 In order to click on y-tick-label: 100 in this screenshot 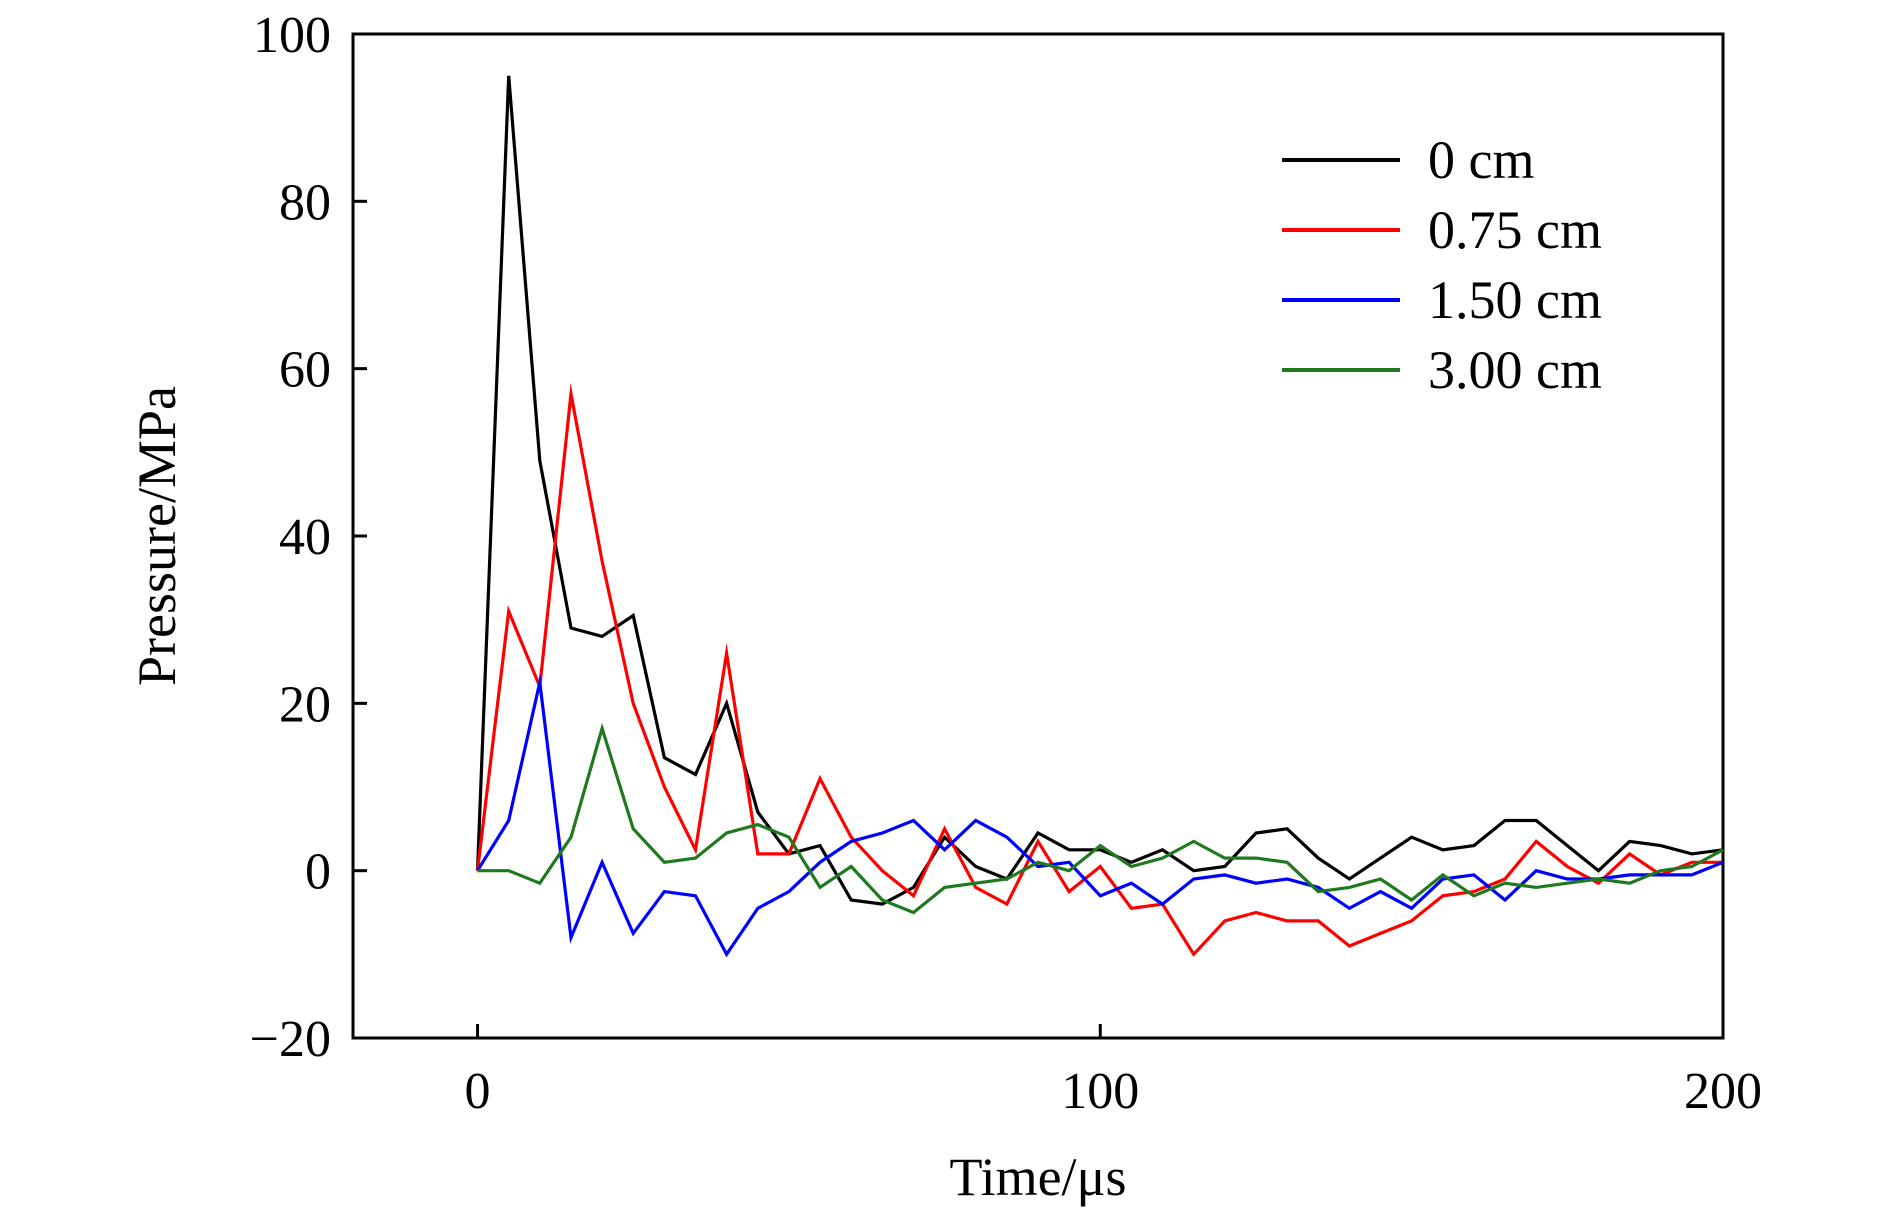, I will do `click(292, 35)`.